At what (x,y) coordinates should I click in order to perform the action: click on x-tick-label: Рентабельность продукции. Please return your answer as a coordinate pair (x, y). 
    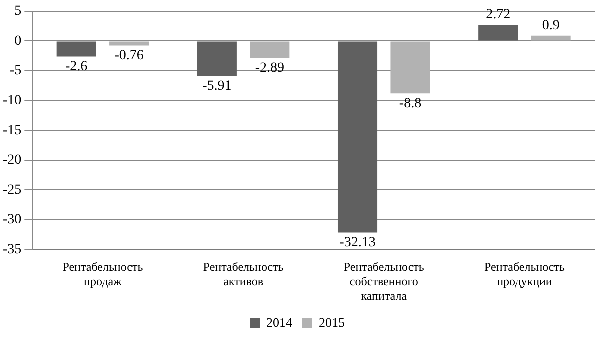
    Looking at the image, I should click on (525, 274).